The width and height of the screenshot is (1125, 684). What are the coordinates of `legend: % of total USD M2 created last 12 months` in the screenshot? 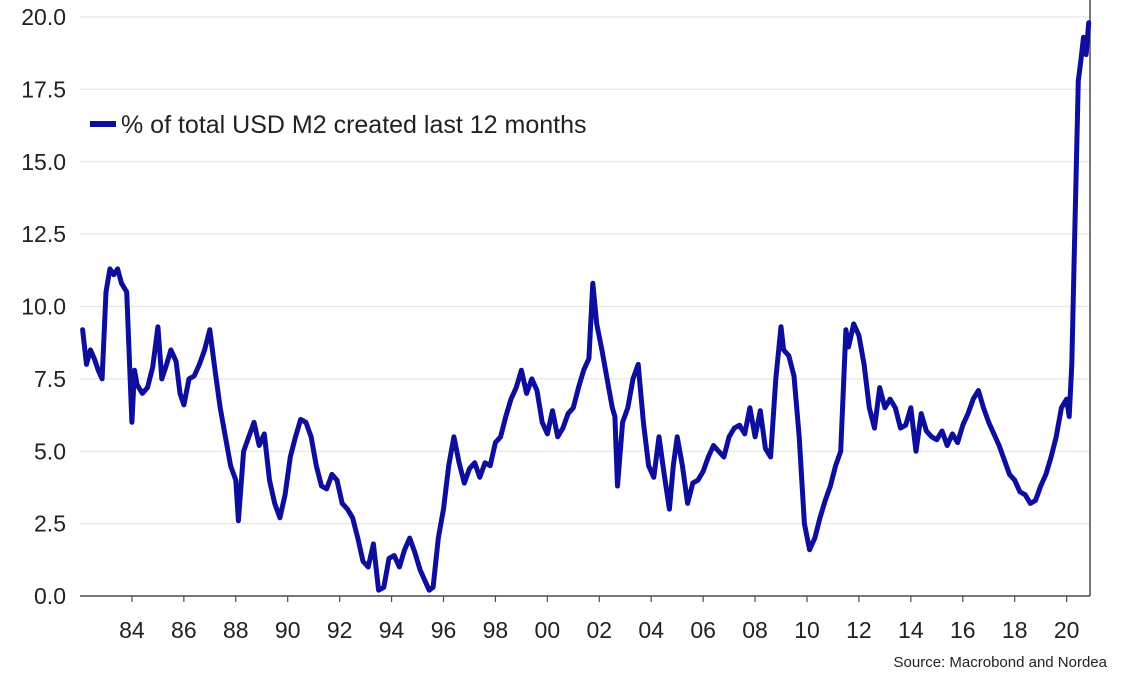 It's located at (338, 125).